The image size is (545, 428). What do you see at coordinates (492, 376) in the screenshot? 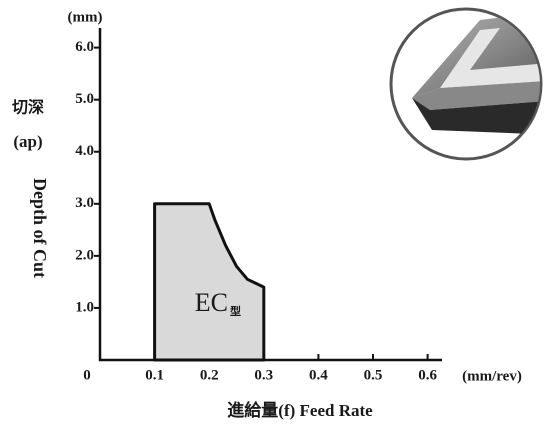
I see `x-unit: (mm/rev)` at bounding box center [492, 376].